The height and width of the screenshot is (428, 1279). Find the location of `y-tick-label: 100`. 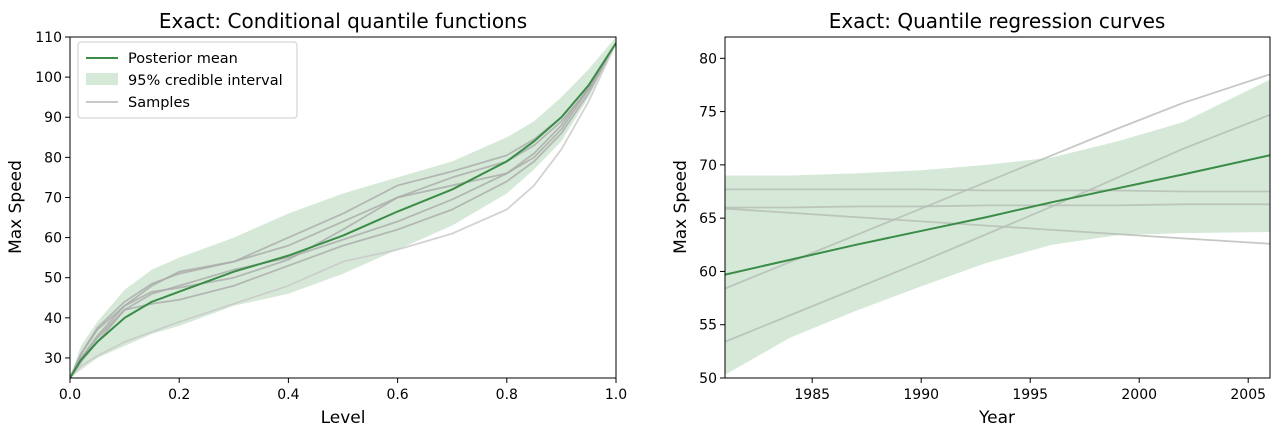

y-tick-label: 100 is located at coordinates (48, 78).